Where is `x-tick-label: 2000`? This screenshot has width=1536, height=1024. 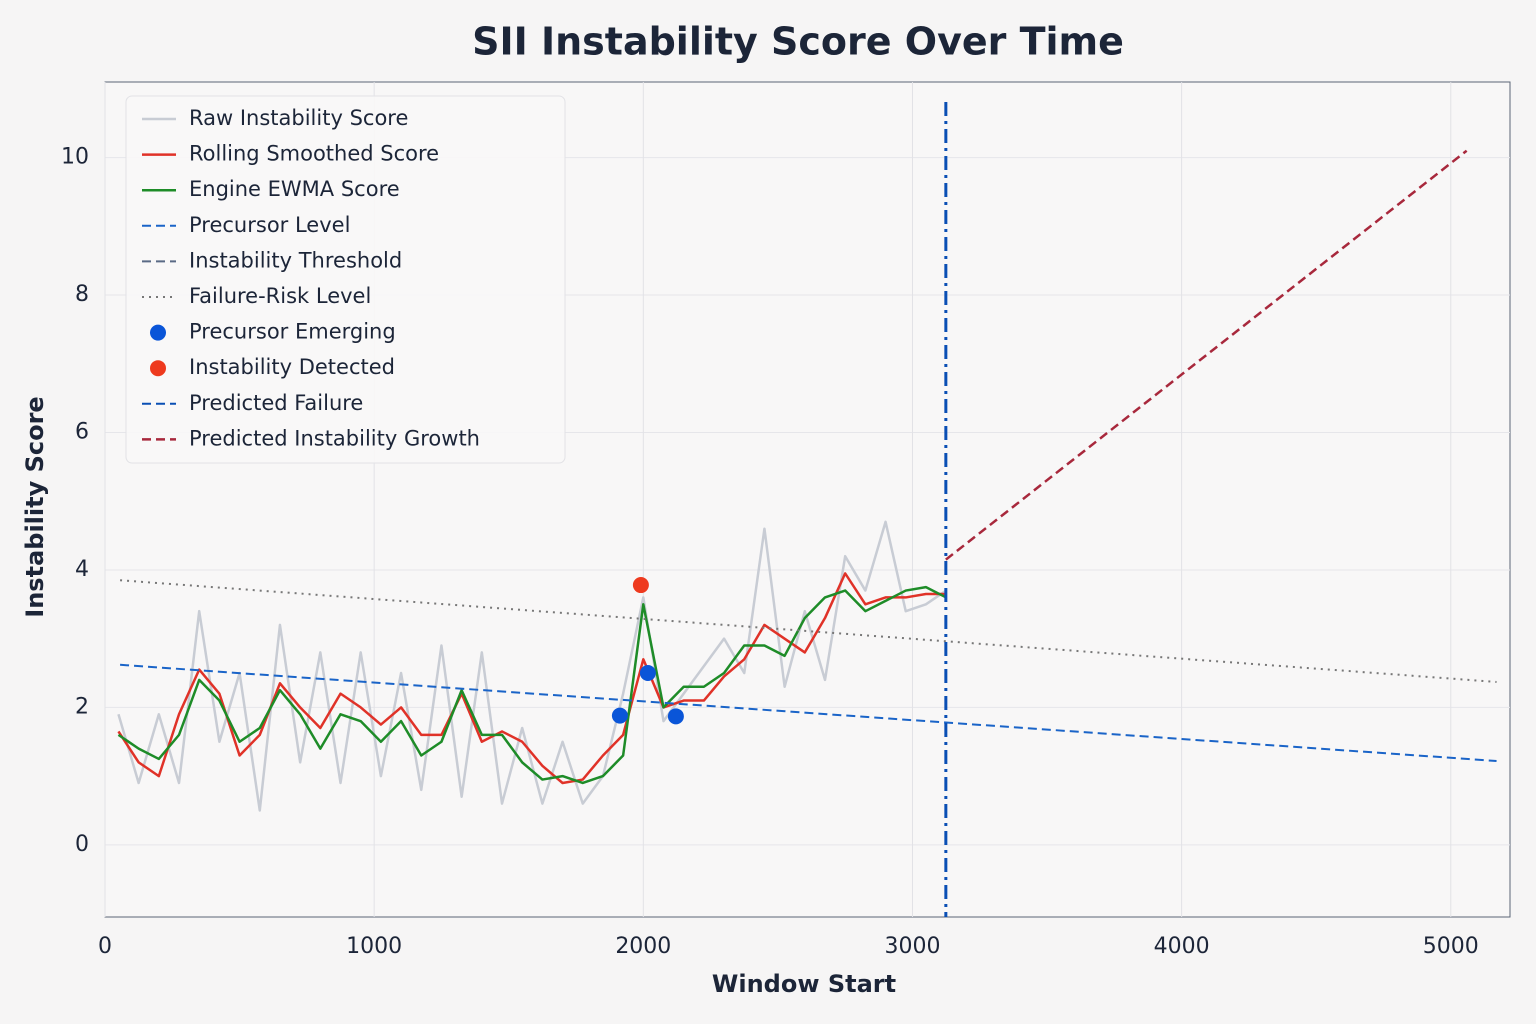
x-tick-label: 2000 is located at coordinates (643, 946).